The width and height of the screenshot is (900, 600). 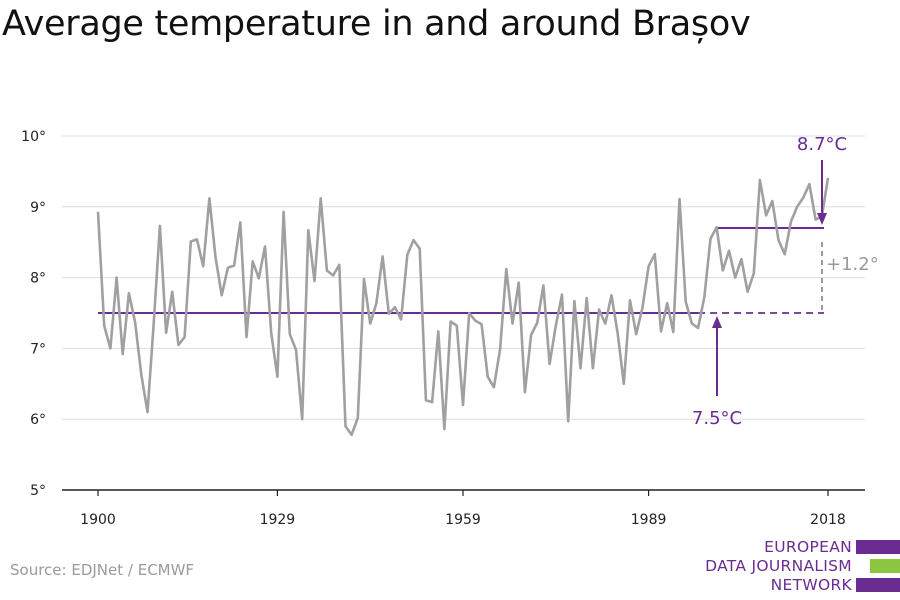 I want to click on y-axis: 5° 6° 7° 8° 9° 10°, so click(x=33, y=314).